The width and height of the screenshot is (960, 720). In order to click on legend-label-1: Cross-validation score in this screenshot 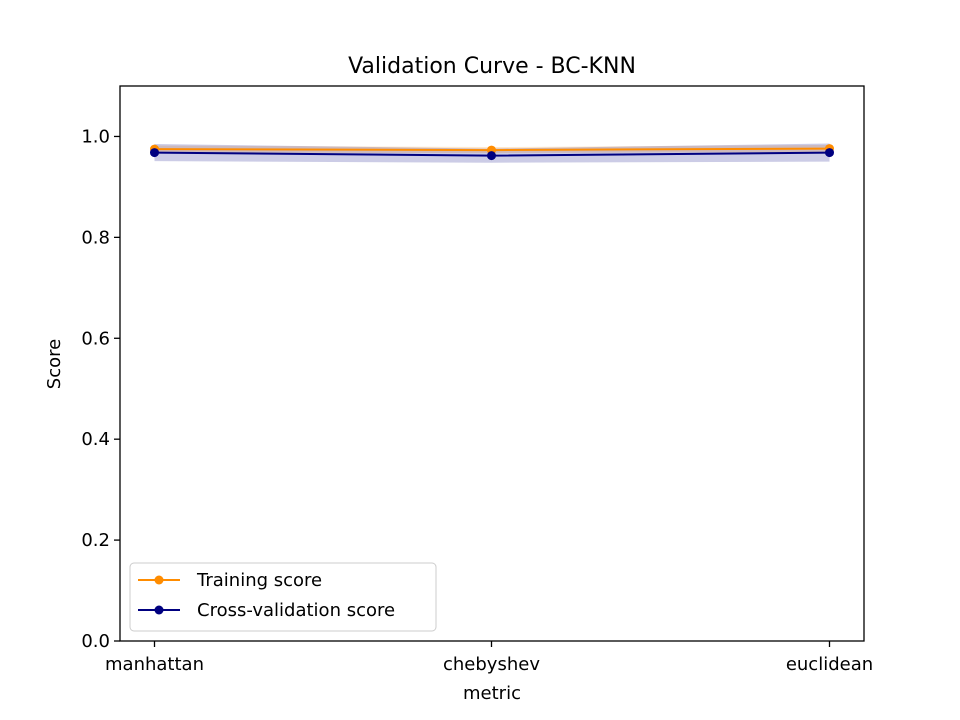, I will do `click(296, 610)`.